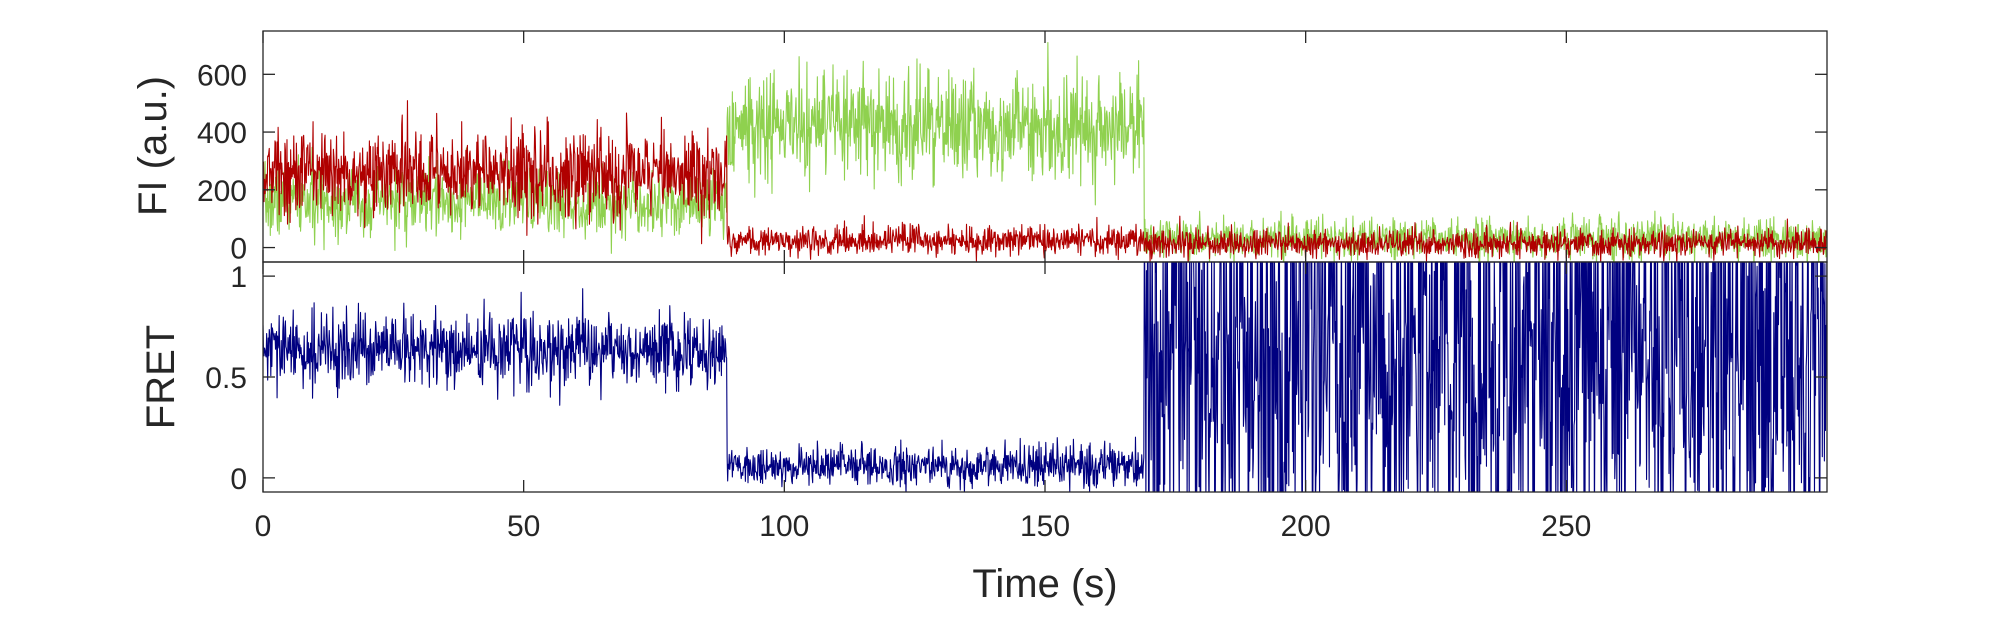 This screenshot has height=625, width=2005. I want to click on fret-y-tick-label: 0, so click(238, 479).